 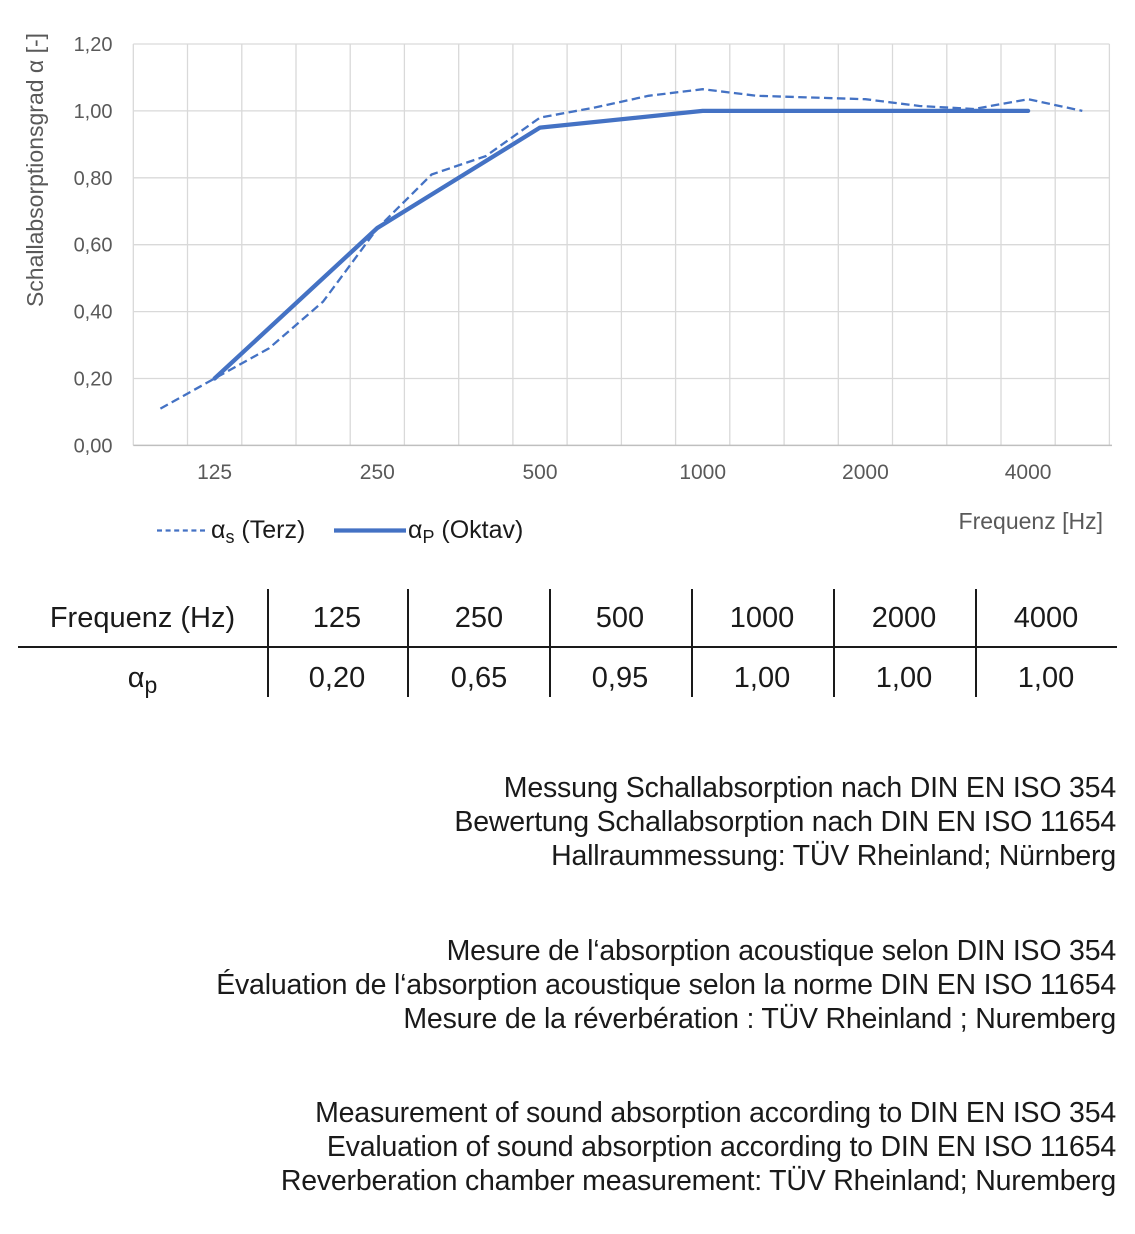 I want to click on svg-text: αP (Oktav), so click(x=465, y=531).